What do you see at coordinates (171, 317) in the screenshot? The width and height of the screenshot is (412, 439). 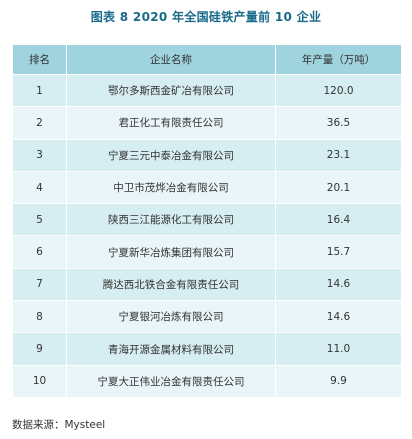 I see `company-cell: 宁夏银河冶炼有限公司` at bounding box center [171, 317].